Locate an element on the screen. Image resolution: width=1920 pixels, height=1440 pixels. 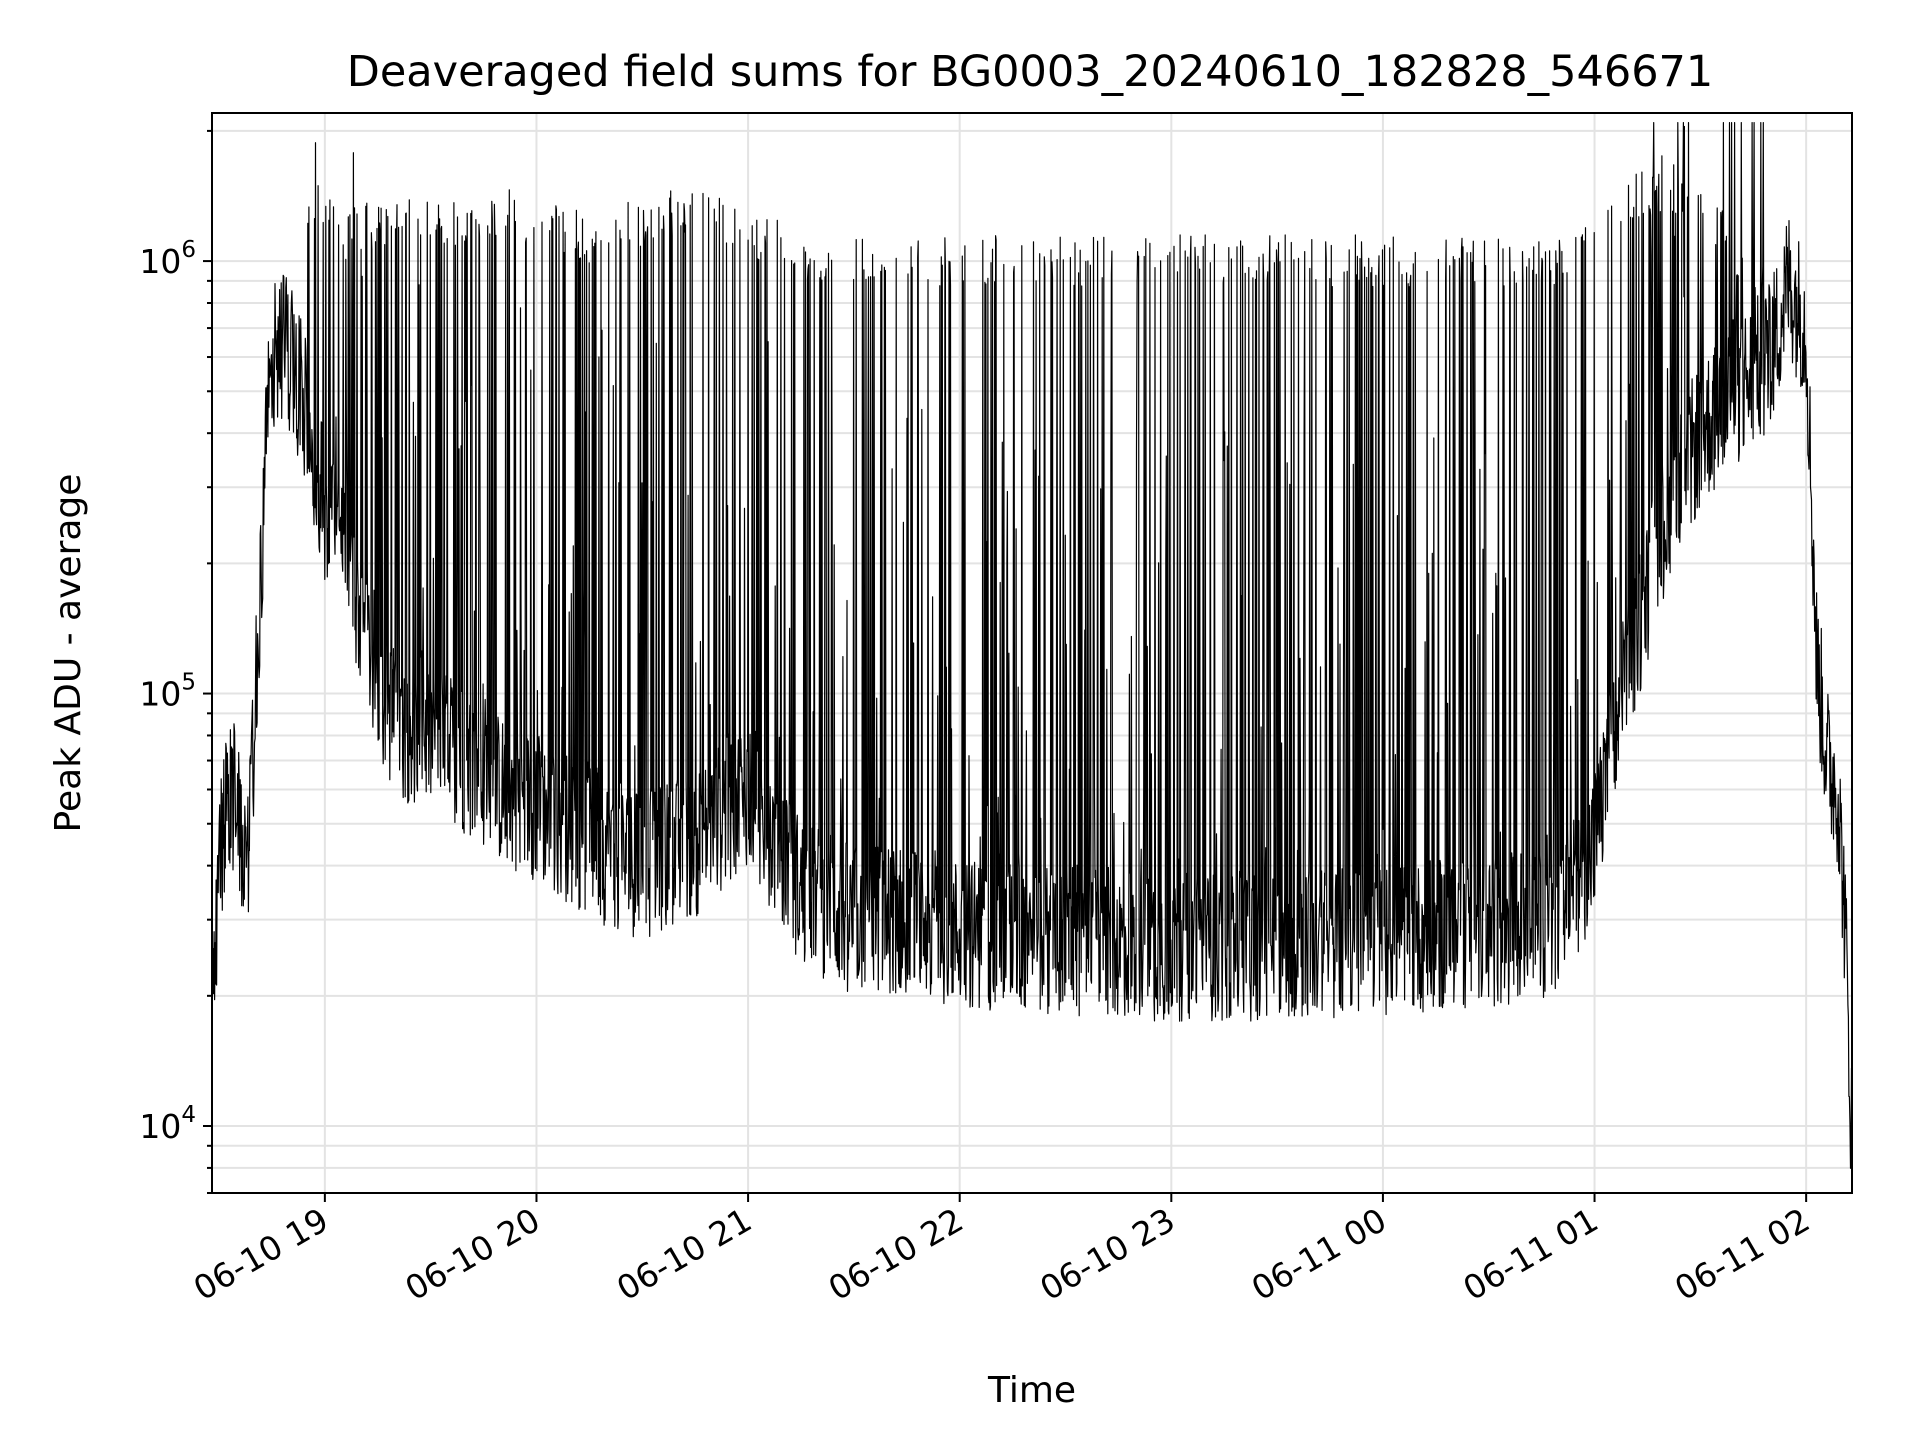
y-tick-label: 10⁵ is located at coordinates (167, 692).